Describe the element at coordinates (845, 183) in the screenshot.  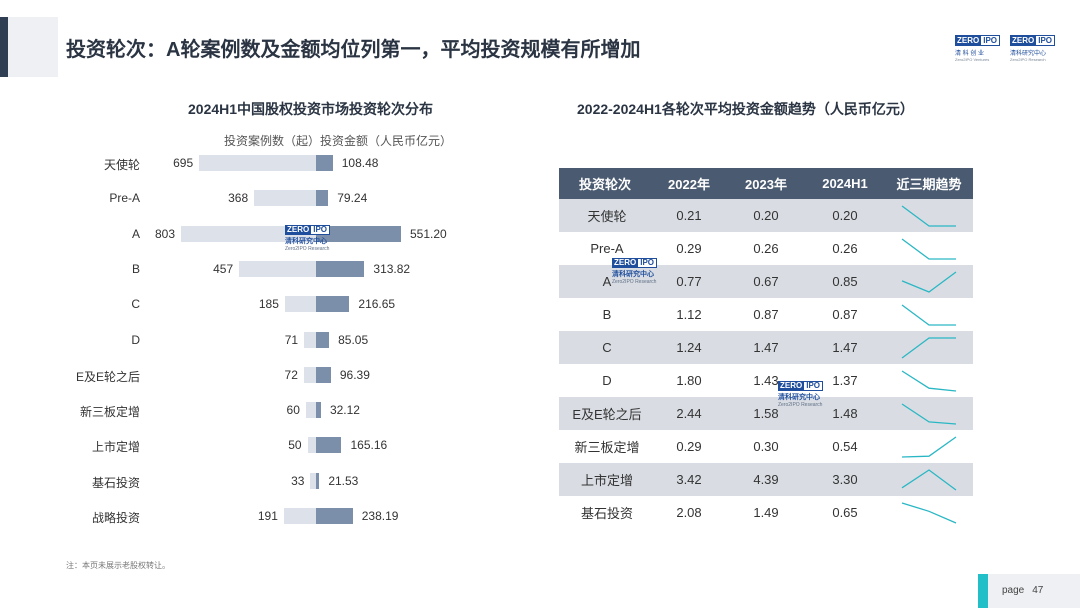
I see `col-header-2024h1: 2024H1` at that location.